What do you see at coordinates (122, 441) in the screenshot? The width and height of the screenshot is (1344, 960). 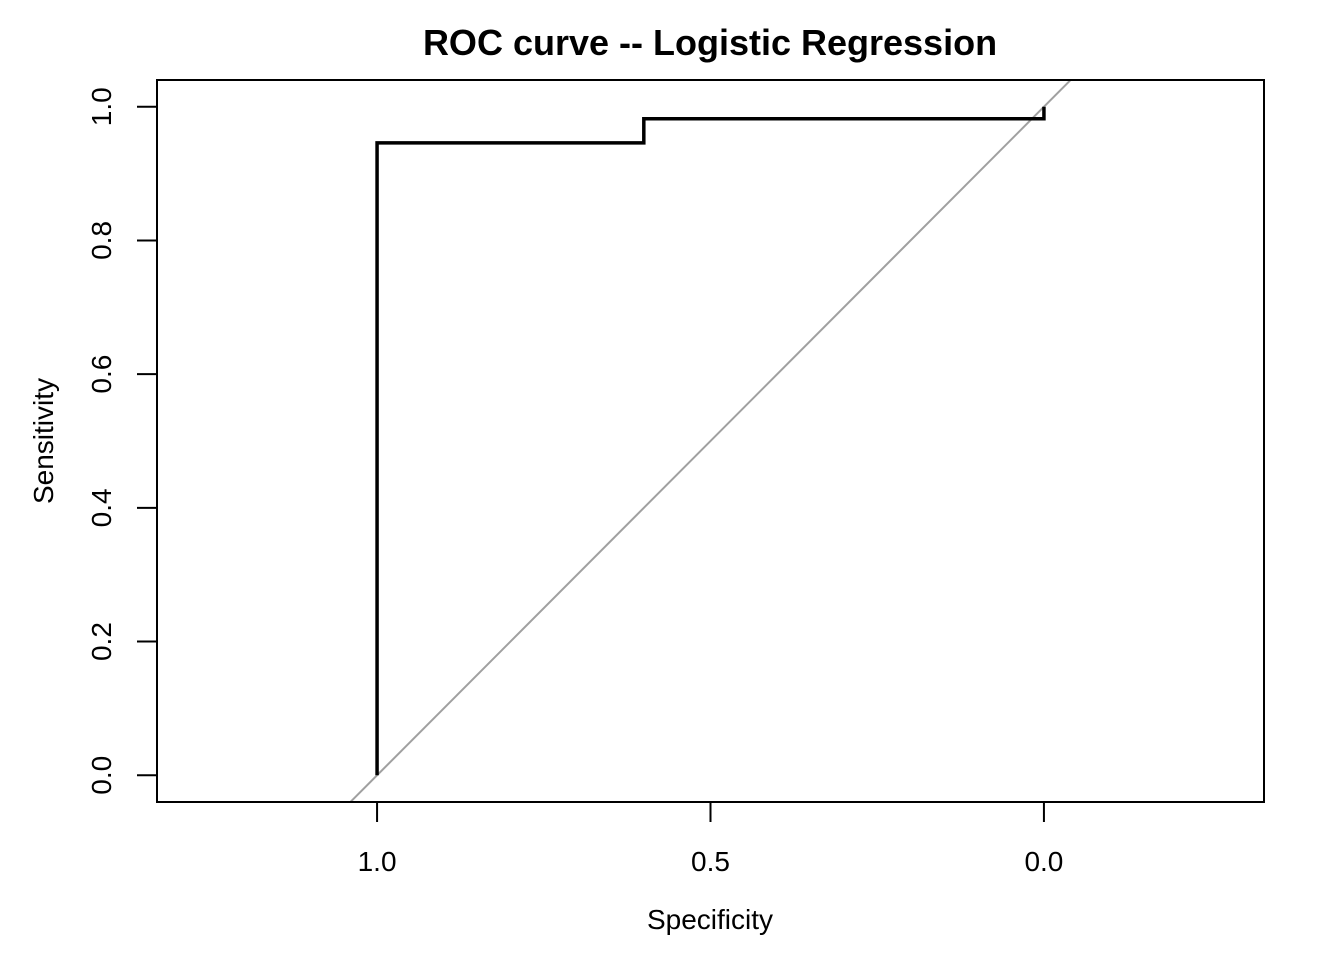 I see `y-axis: 0.0 0.2 0.4 0.6 0.8 1.0` at bounding box center [122, 441].